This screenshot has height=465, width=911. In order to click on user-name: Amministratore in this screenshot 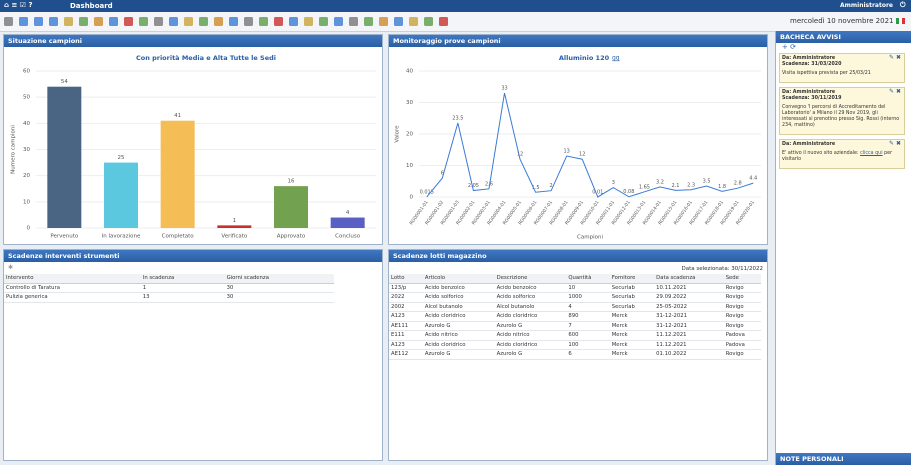, I will do `click(866, 5)`.